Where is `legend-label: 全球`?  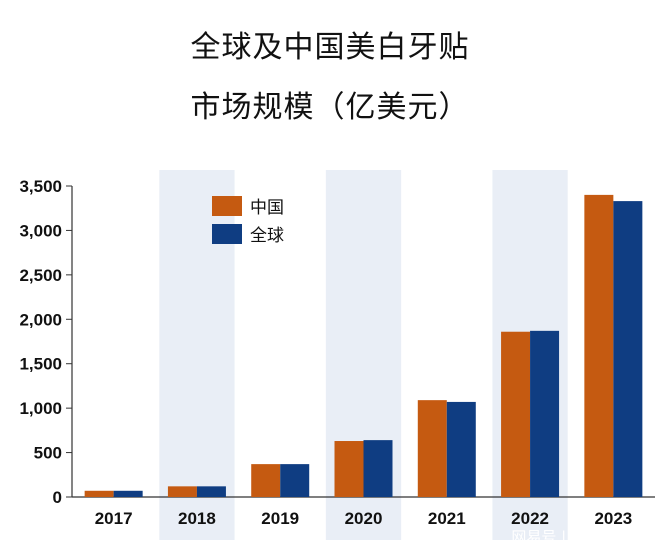
legend-label: 全球 is located at coordinates (267, 236).